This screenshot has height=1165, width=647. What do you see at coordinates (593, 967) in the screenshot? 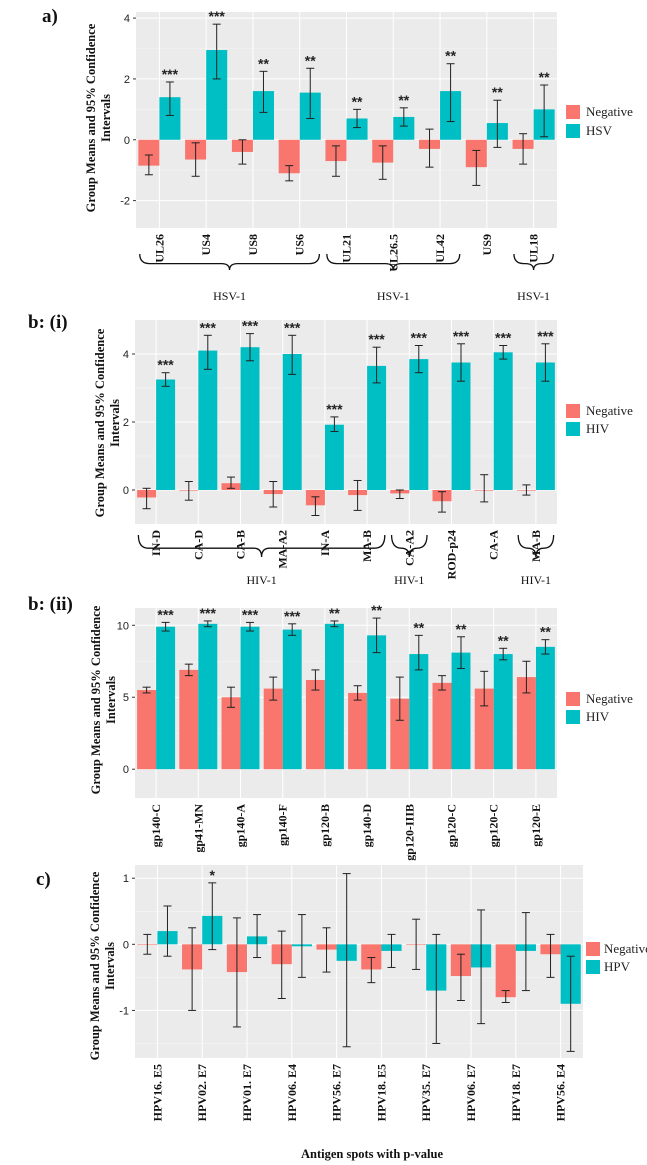
I see `legend-swatch-hpv` at bounding box center [593, 967].